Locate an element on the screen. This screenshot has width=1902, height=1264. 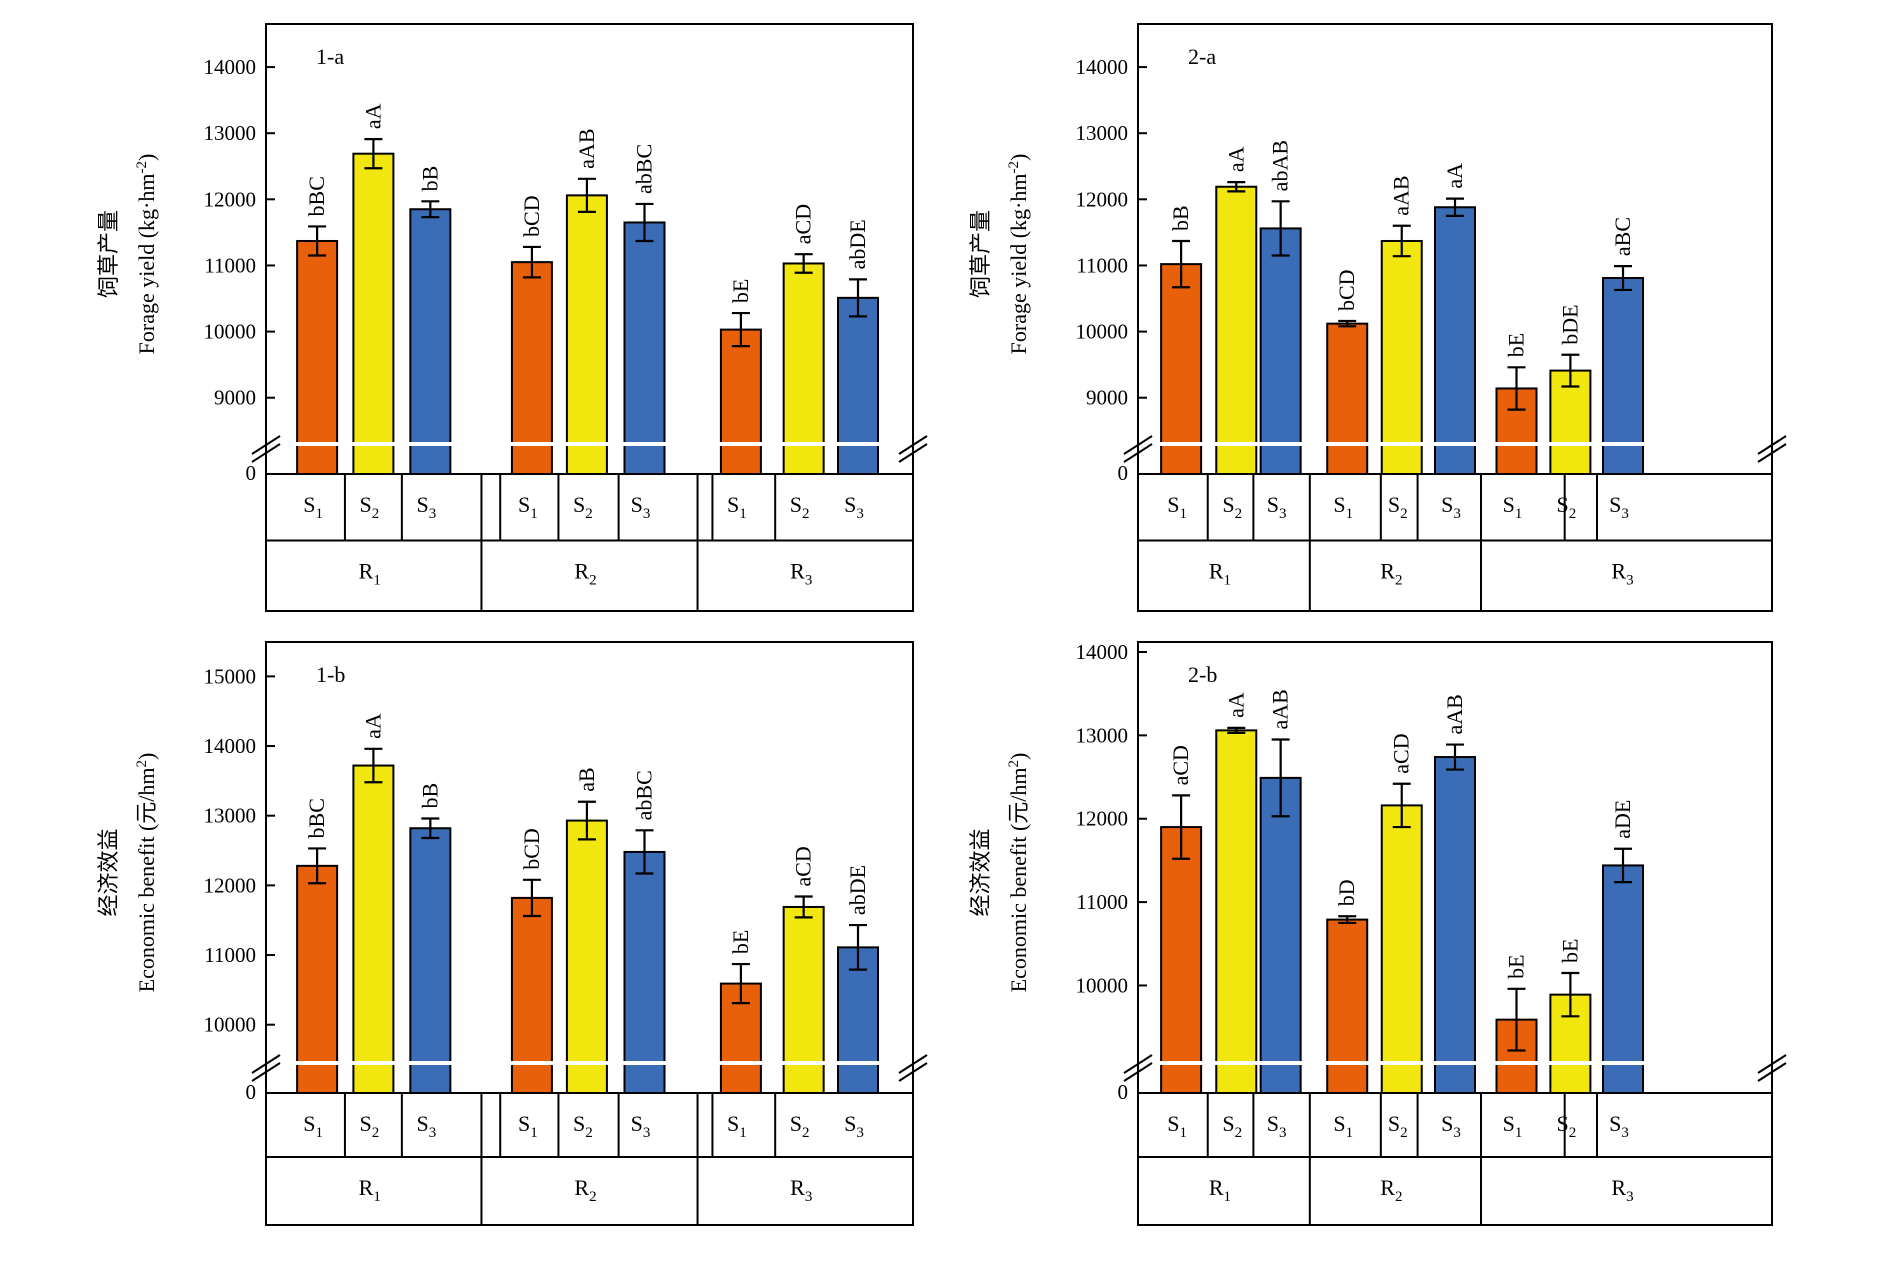
significance-label: bCD is located at coordinates (531, 216).